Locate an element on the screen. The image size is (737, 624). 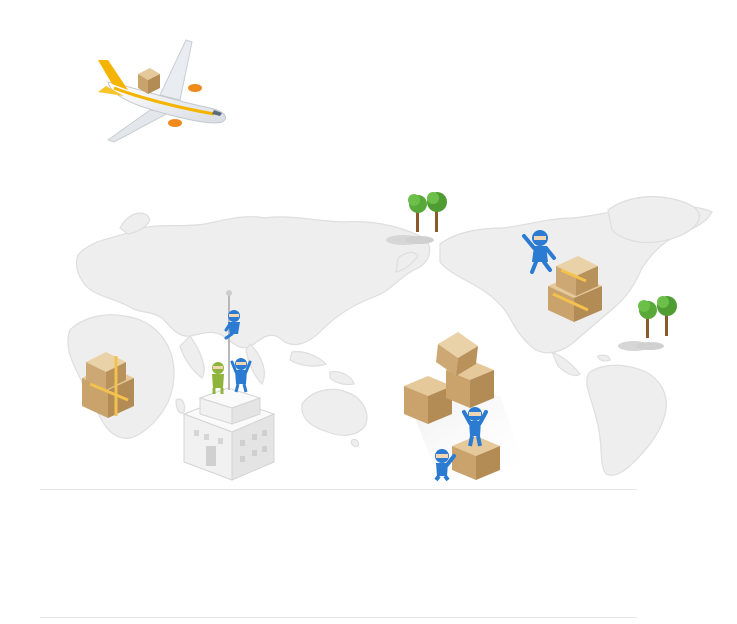
cargo-plane-icon is located at coordinates (162, 91).